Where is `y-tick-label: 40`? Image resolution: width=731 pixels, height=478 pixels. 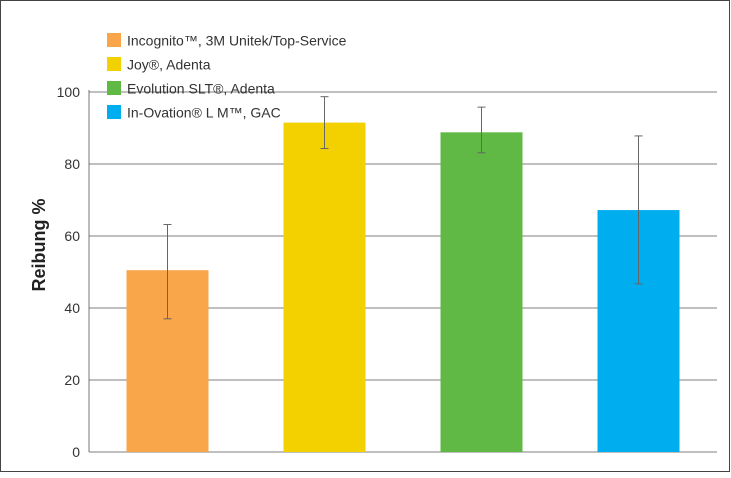 y-tick-label: 40 is located at coordinates (72, 308).